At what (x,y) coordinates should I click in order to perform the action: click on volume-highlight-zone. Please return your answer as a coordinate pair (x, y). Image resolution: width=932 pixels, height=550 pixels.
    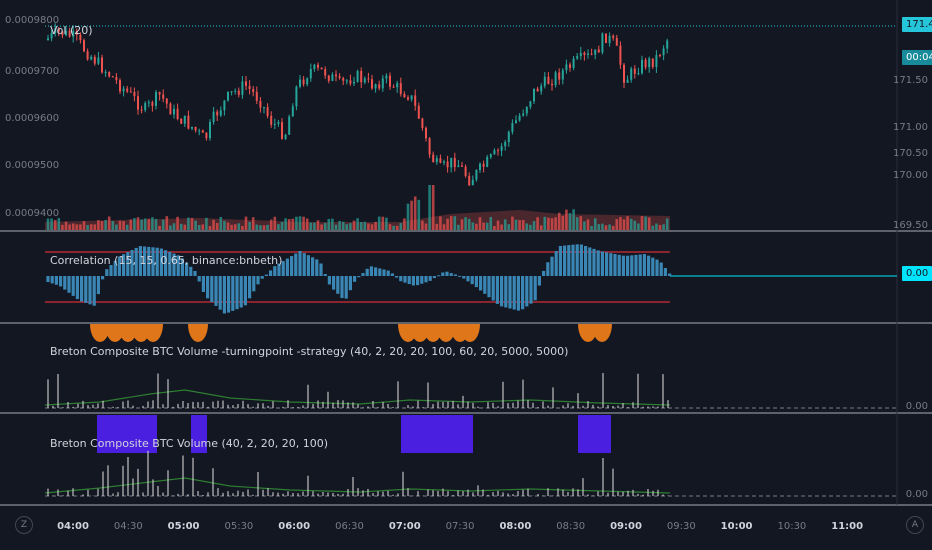
    Looking at the image, I should click on (199, 434).